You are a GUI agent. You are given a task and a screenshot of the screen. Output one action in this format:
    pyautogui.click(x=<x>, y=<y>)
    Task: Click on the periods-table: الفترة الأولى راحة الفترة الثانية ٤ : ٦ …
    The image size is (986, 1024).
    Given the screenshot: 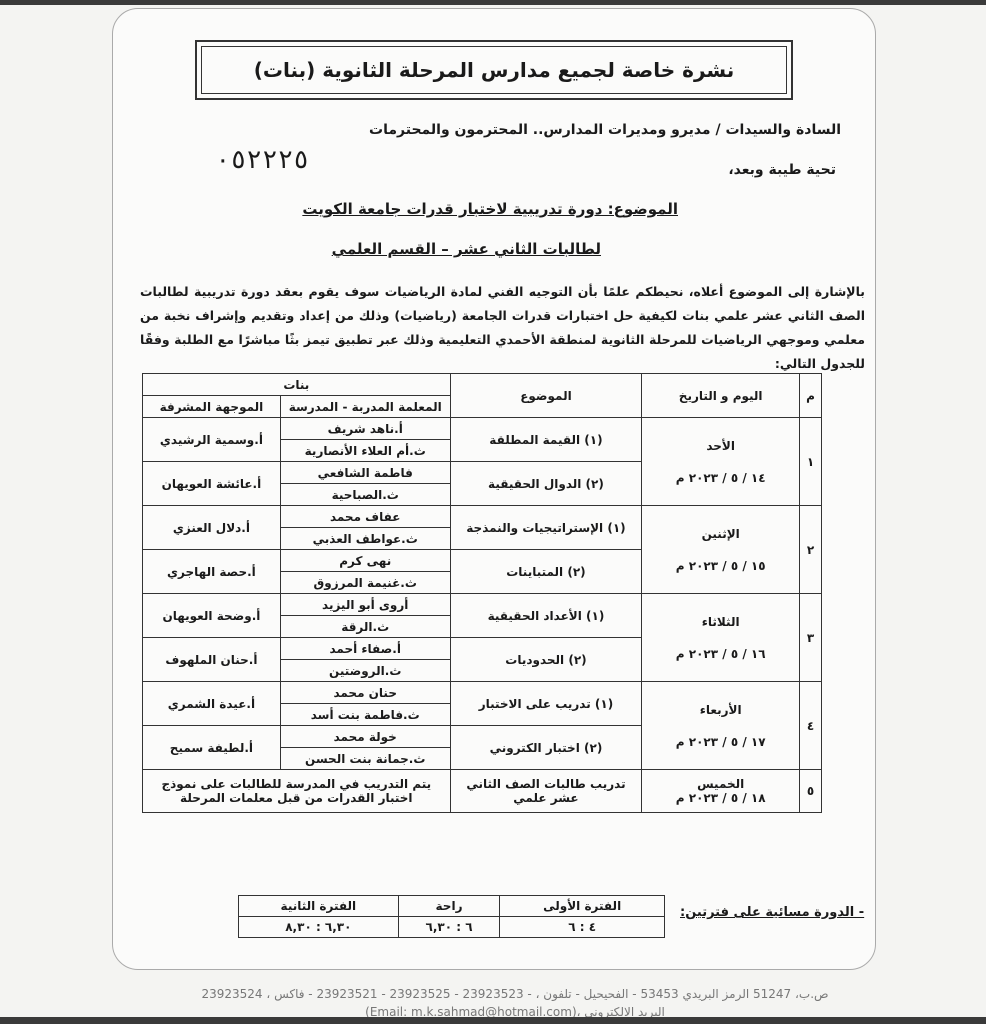 What is the action you would take?
    pyautogui.click(x=451, y=916)
    